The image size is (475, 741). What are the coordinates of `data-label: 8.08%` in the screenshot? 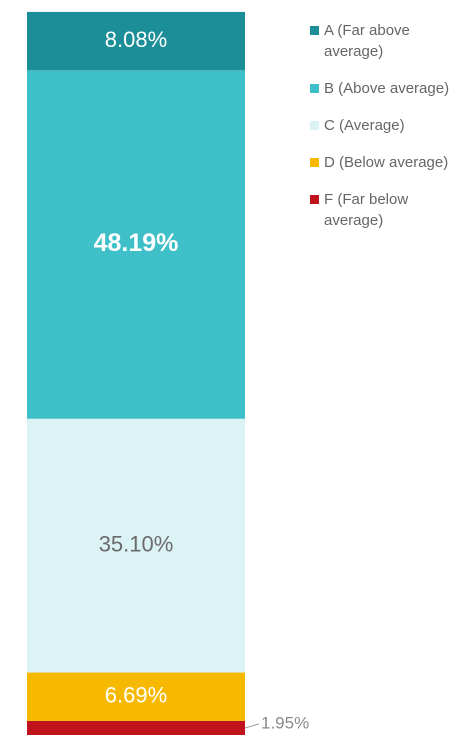 It's located at (136, 39).